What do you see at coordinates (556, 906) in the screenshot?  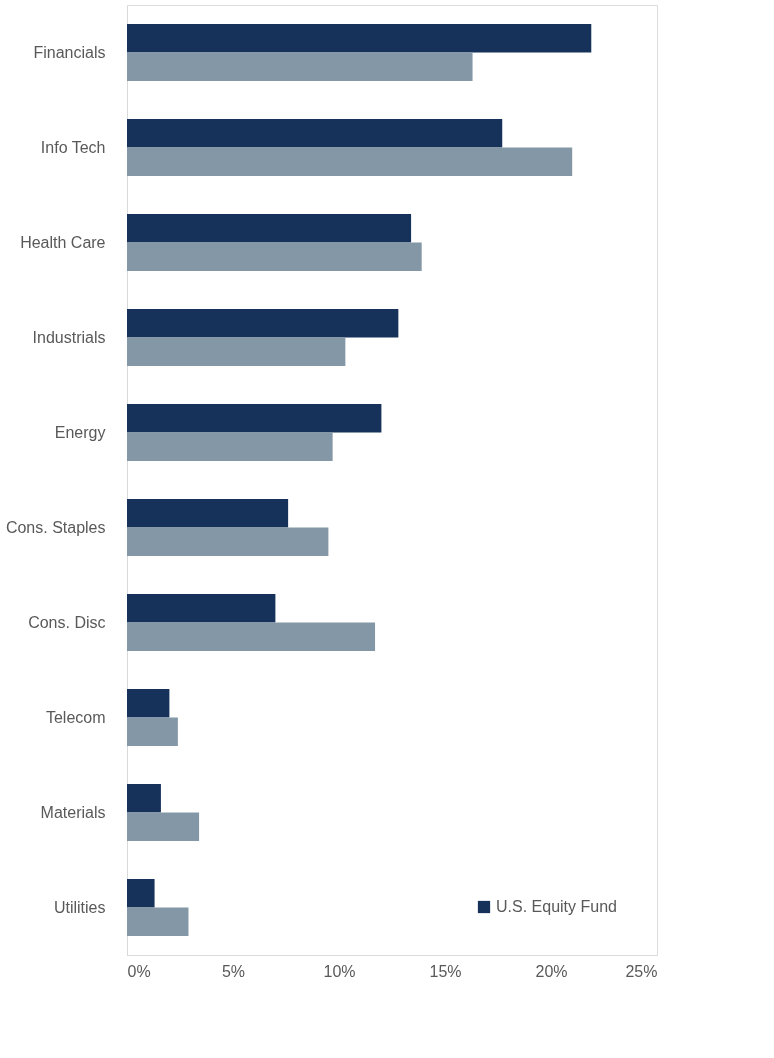 I see `legend-label: U.S. Equity Fund` at bounding box center [556, 906].